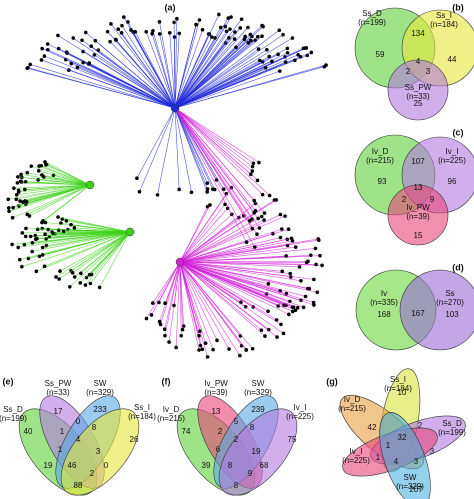 Image resolution: width=474 pixels, height=499 pixels. Describe the element at coordinates (250, 473) in the screenshot. I see `region-count: 9` at that location.